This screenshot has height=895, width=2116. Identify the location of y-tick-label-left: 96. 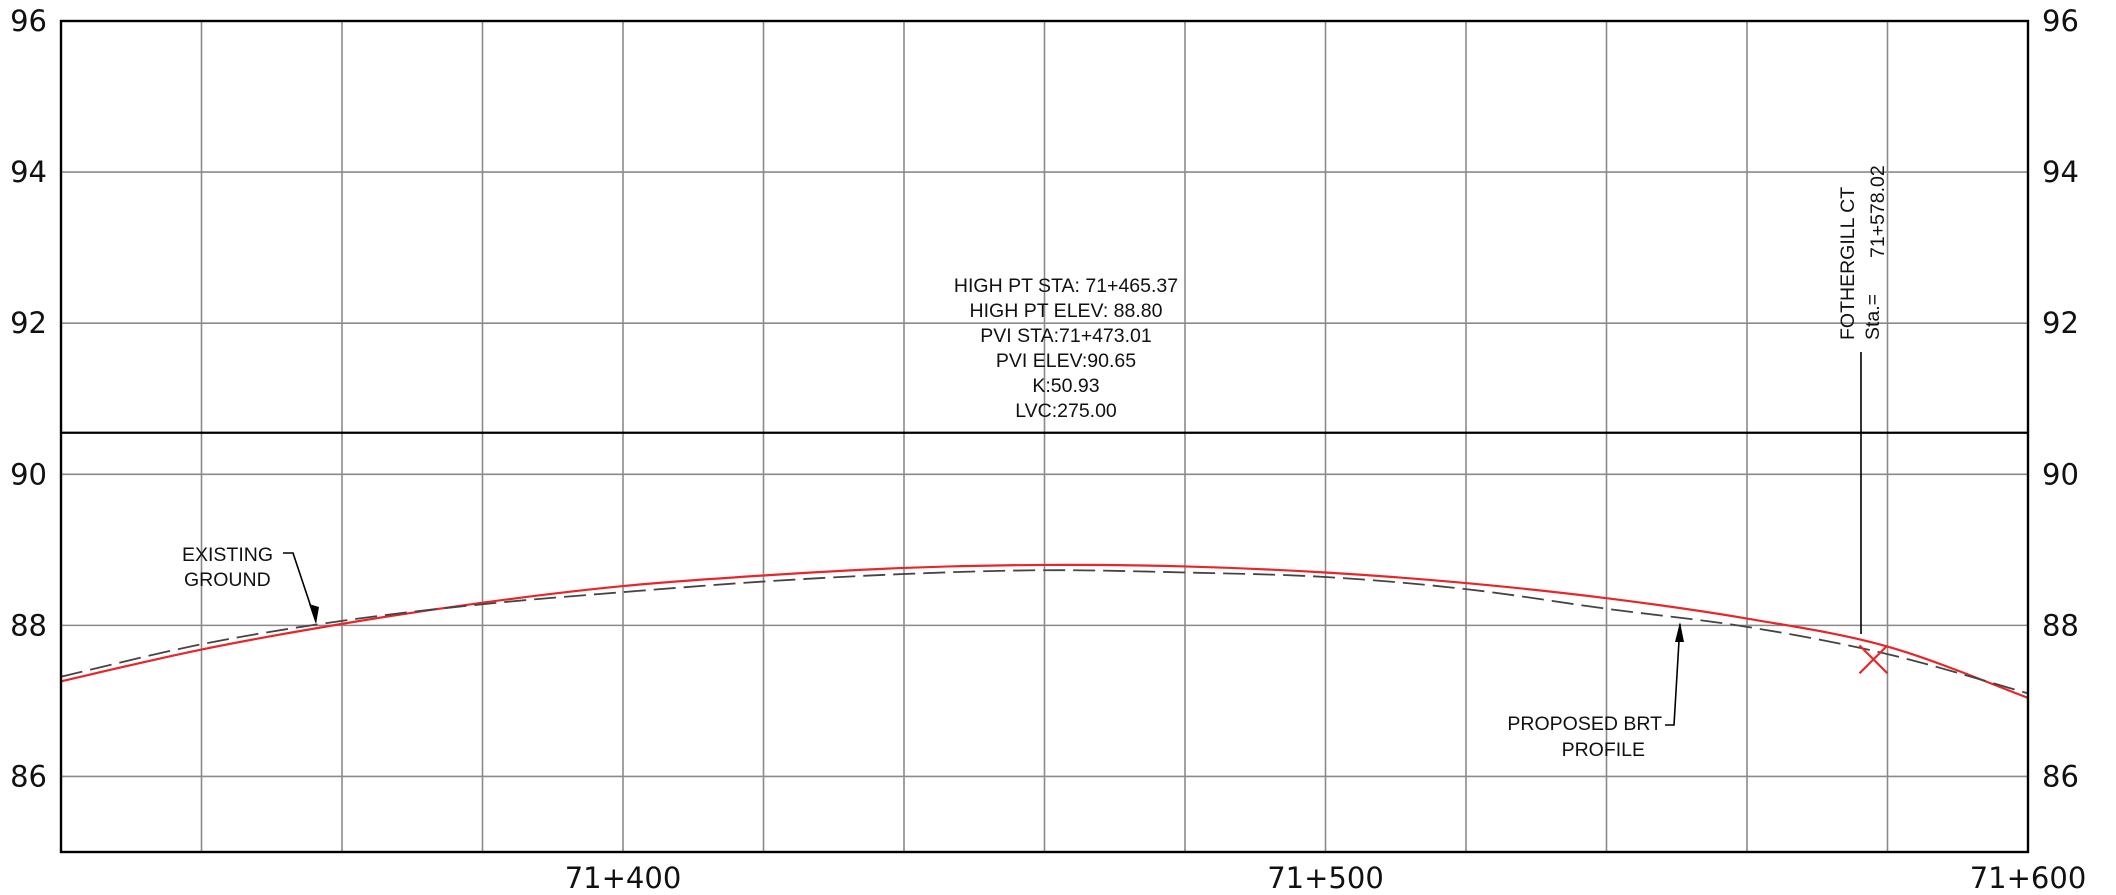
(28, 21).